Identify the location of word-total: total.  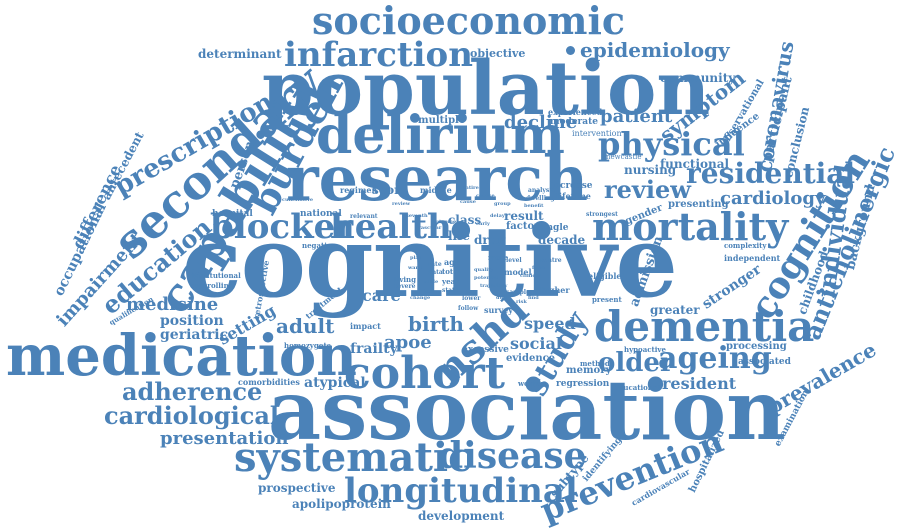
(451, 271).